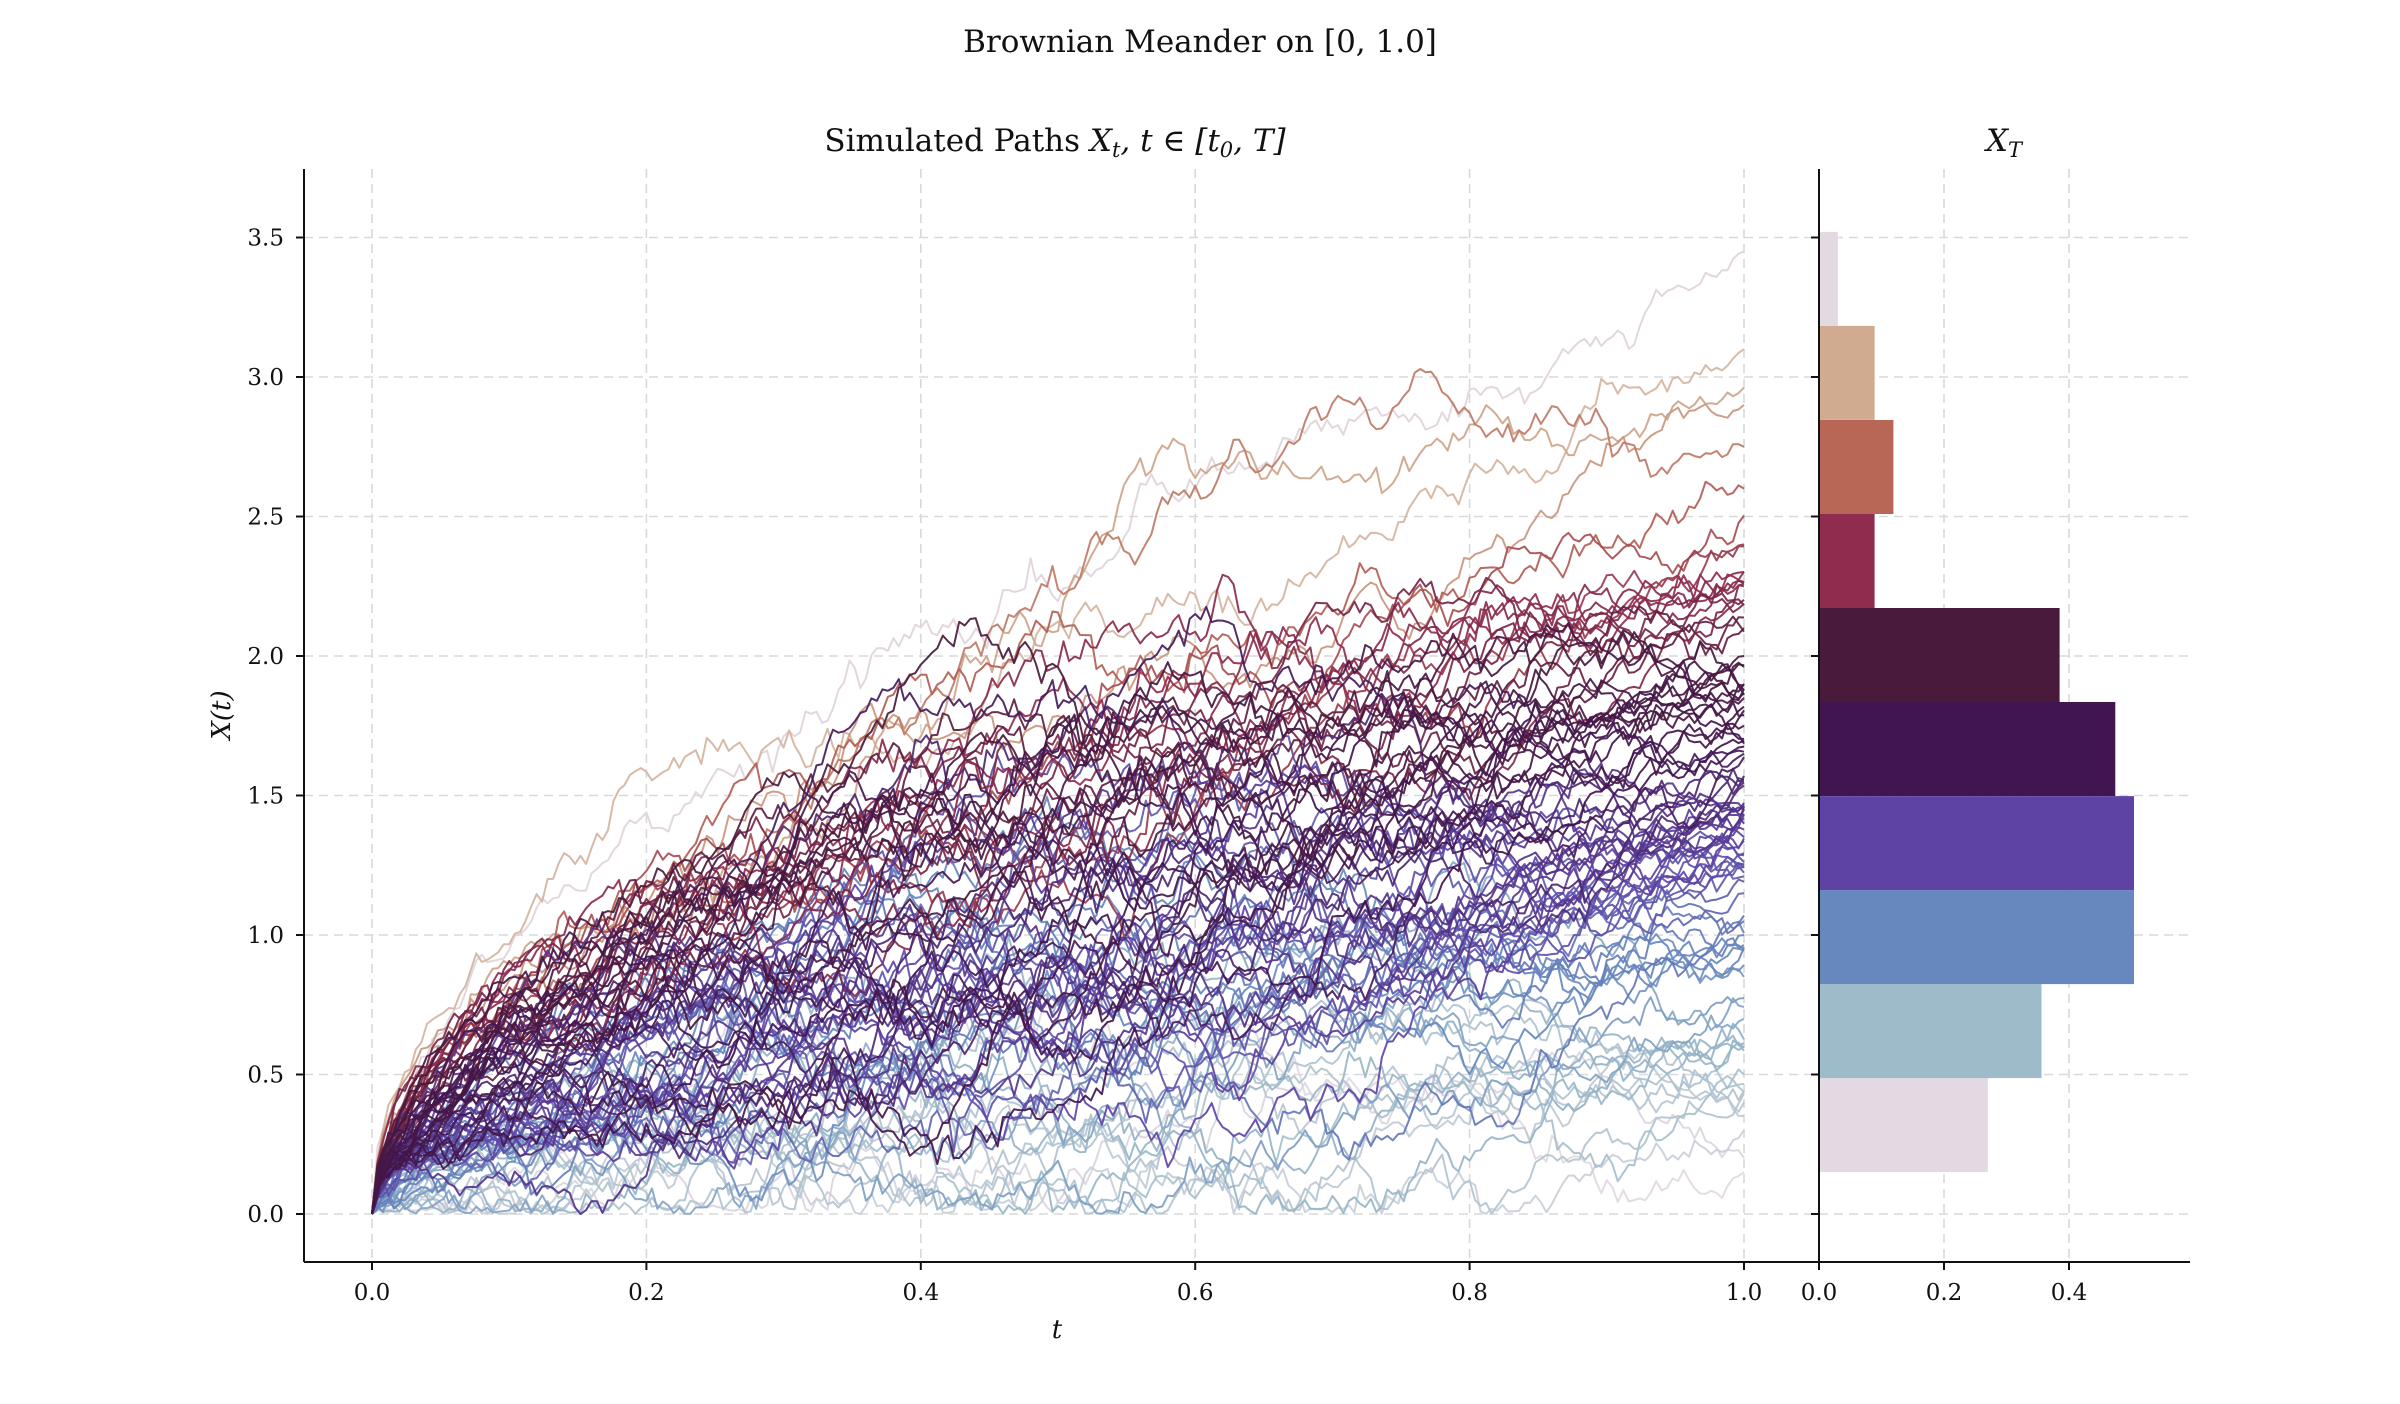 The height and width of the screenshot is (1404, 2400). I want to click on main-y-tick-label: 2.5, so click(265, 518).